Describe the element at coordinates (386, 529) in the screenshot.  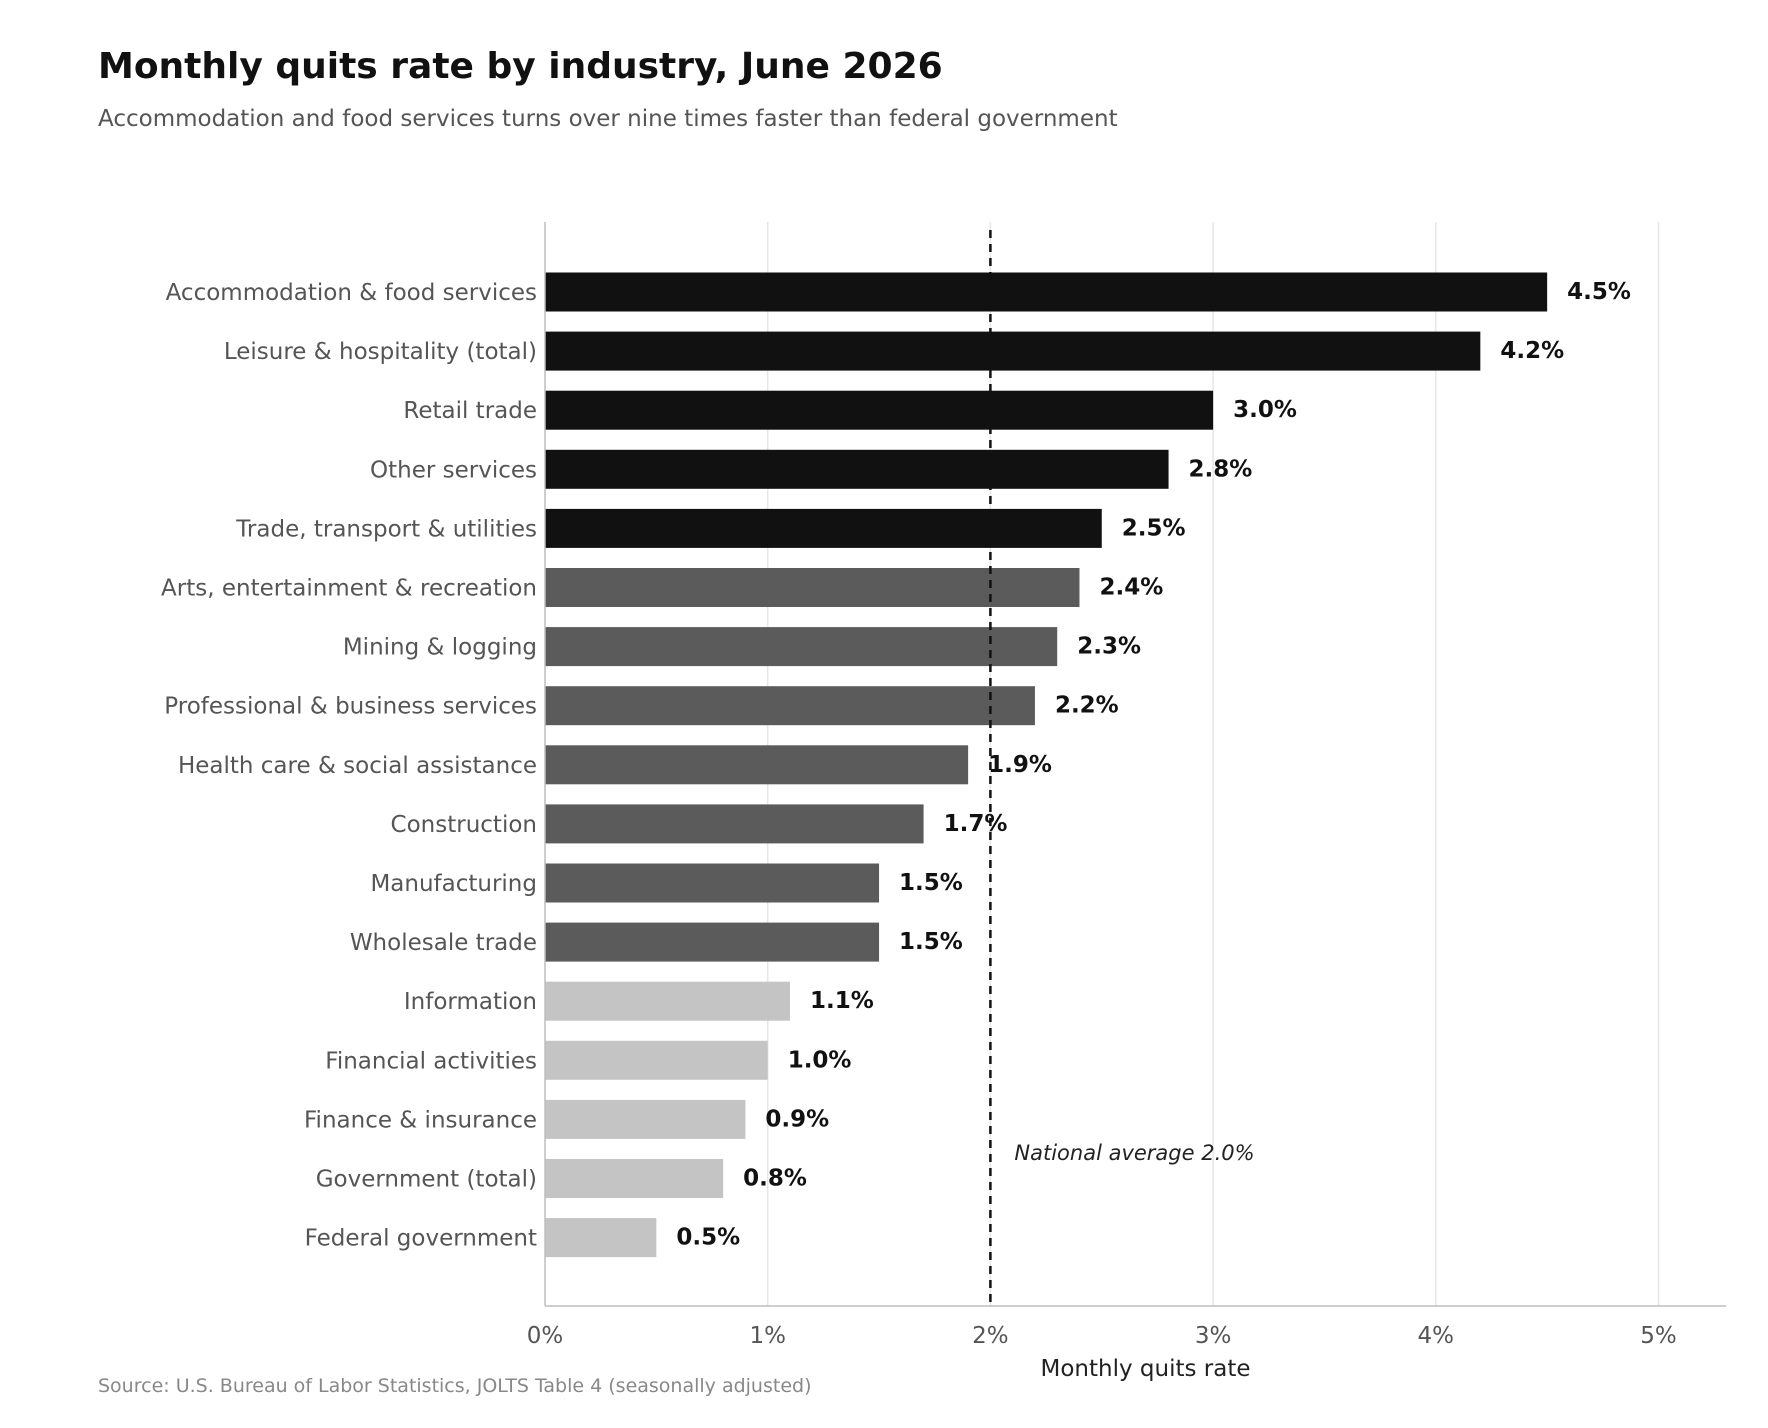
I see `category-label: Trade, transport & utilities` at that location.